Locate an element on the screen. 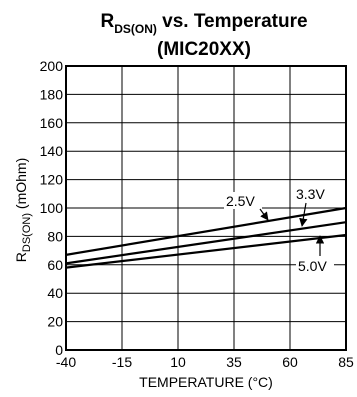  chart-subtitle: (MIC20XX) is located at coordinates (204, 49).